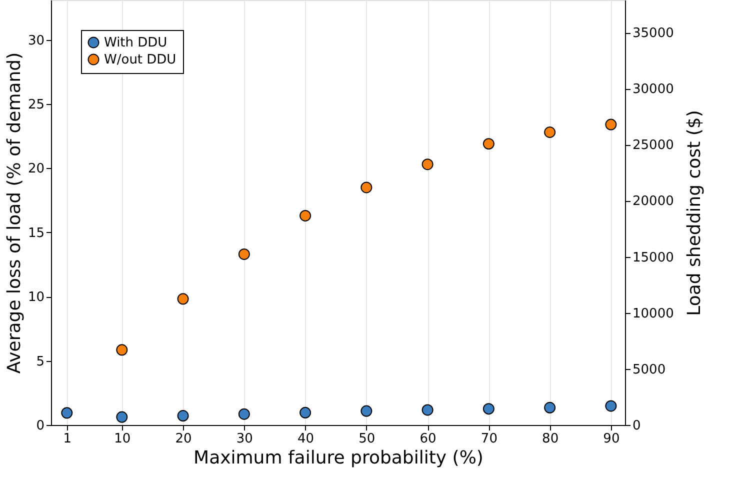 The width and height of the screenshot is (746, 481). Describe the element at coordinates (36, 40) in the screenshot. I see `y-tick-label: 30` at that location.